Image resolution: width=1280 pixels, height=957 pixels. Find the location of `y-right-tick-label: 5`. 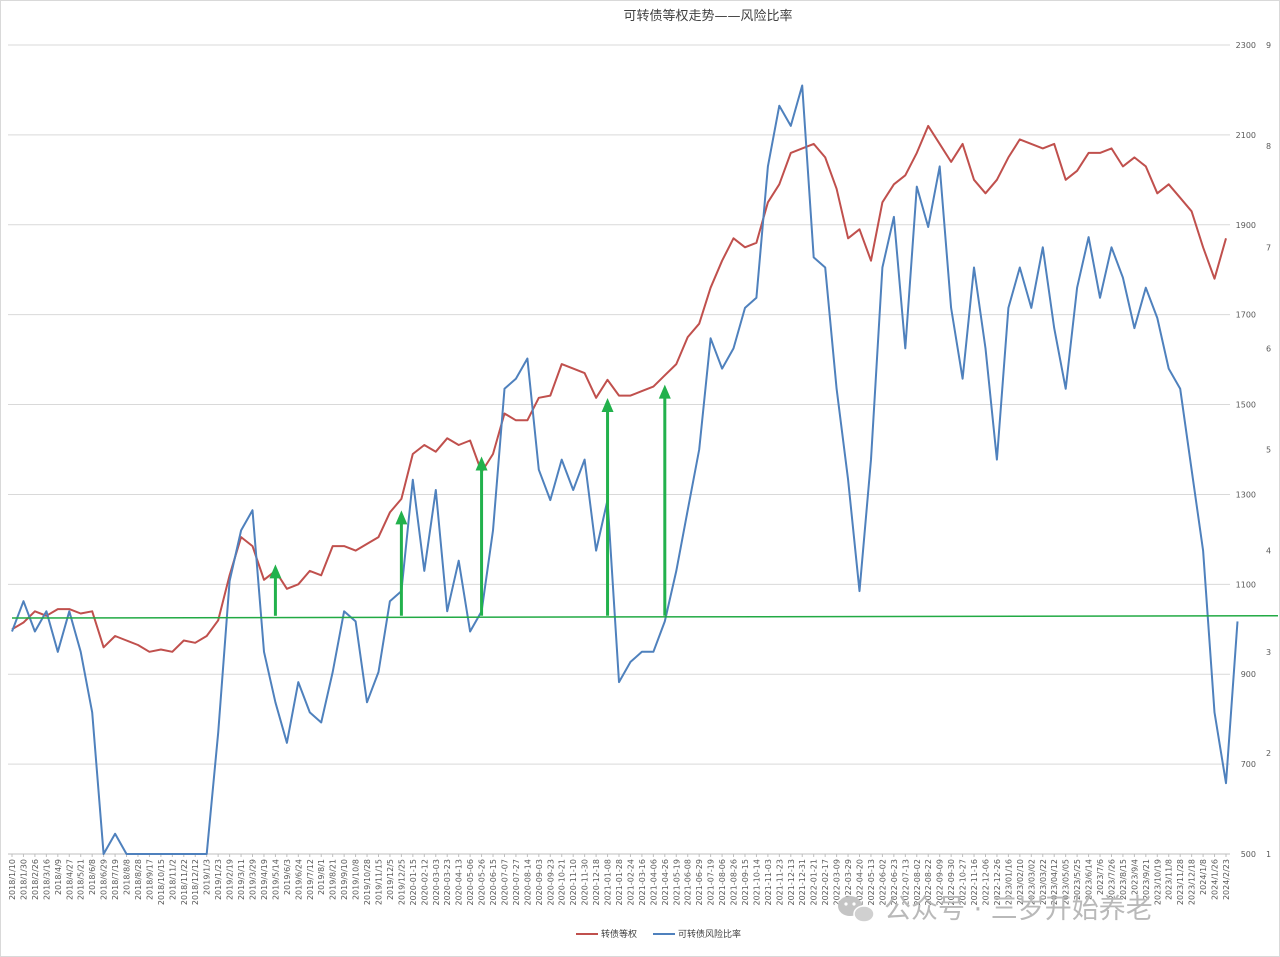

y-right-tick-label: 5 is located at coordinates (1268, 450).